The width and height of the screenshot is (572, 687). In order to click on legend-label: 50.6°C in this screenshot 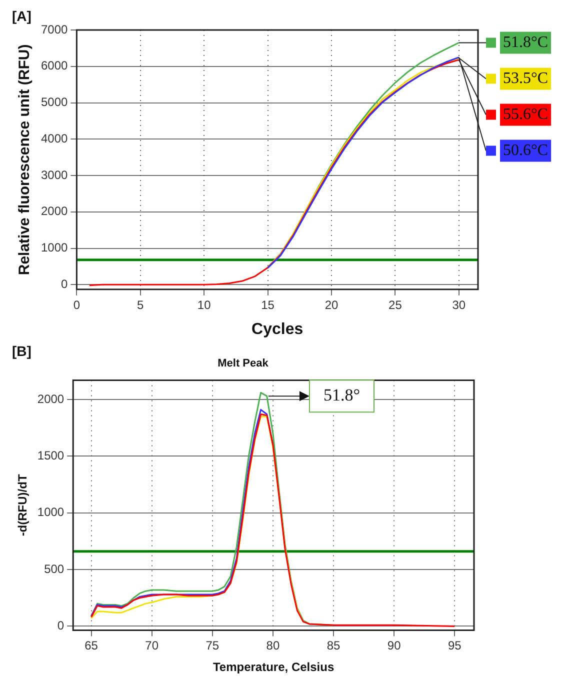, I will do `click(525, 150)`.